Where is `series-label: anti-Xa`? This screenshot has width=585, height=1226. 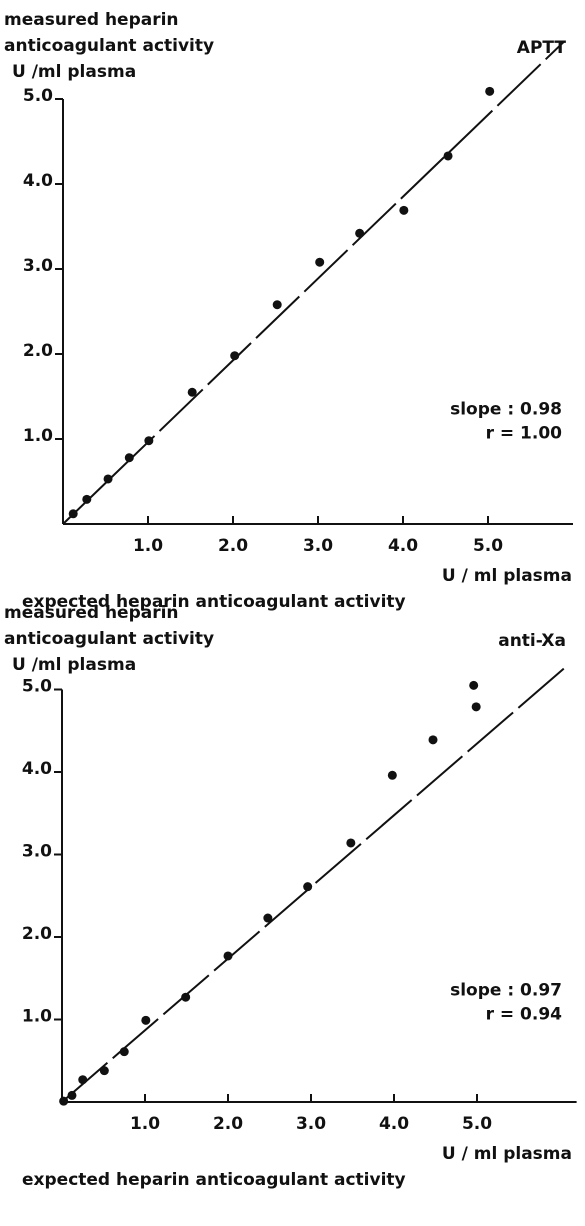 series-label: anti-Xa is located at coordinates (532, 641).